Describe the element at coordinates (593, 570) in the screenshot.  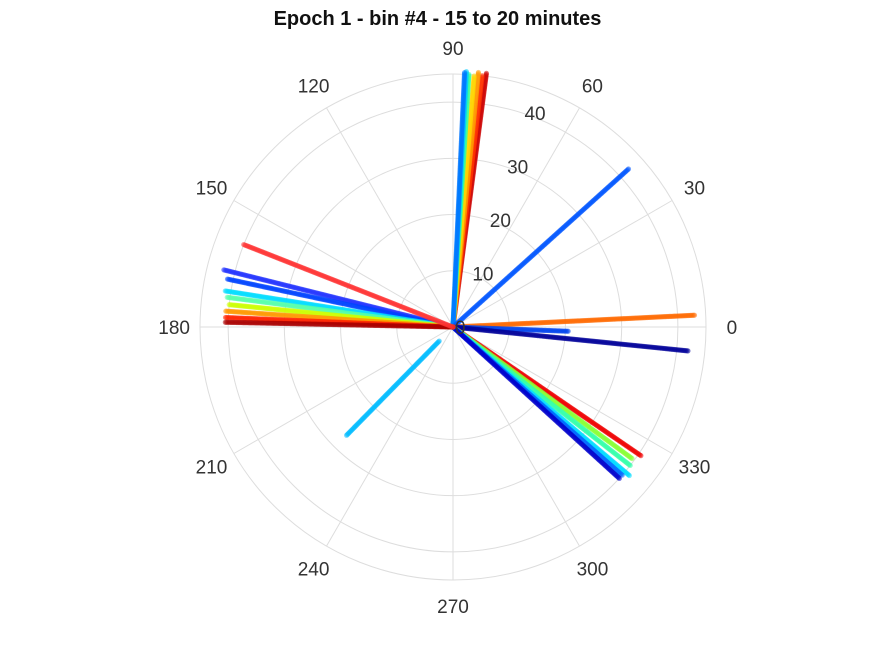
I see `angle-tick-label: 300` at that location.